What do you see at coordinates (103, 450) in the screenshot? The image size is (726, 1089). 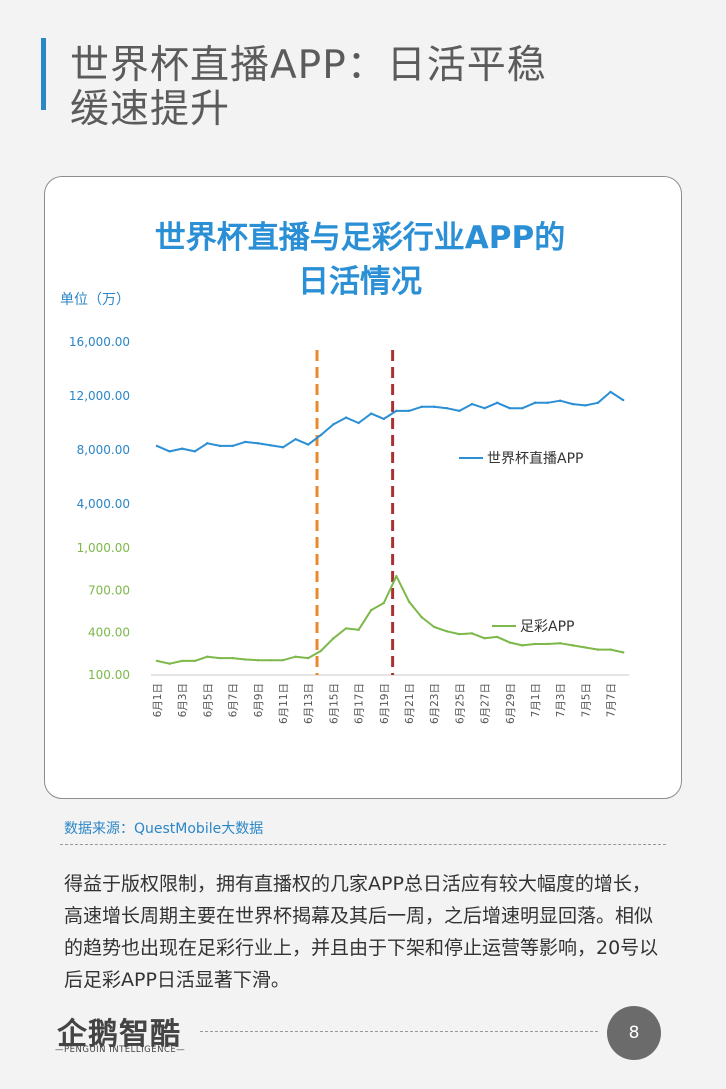 I see `upper-y-tick-label: 8,000.00` at bounding box center [103, 450].